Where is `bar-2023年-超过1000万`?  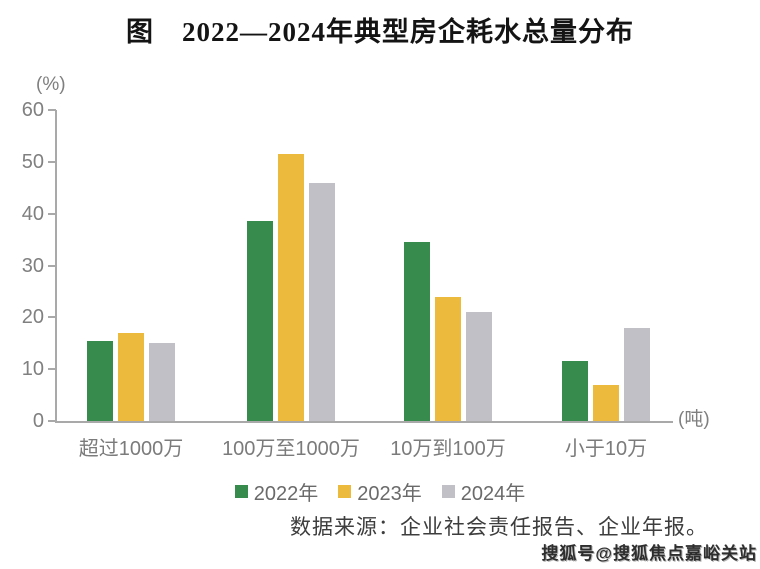 bar-2023年-超过1000万 is located at coordinates (131, 376).